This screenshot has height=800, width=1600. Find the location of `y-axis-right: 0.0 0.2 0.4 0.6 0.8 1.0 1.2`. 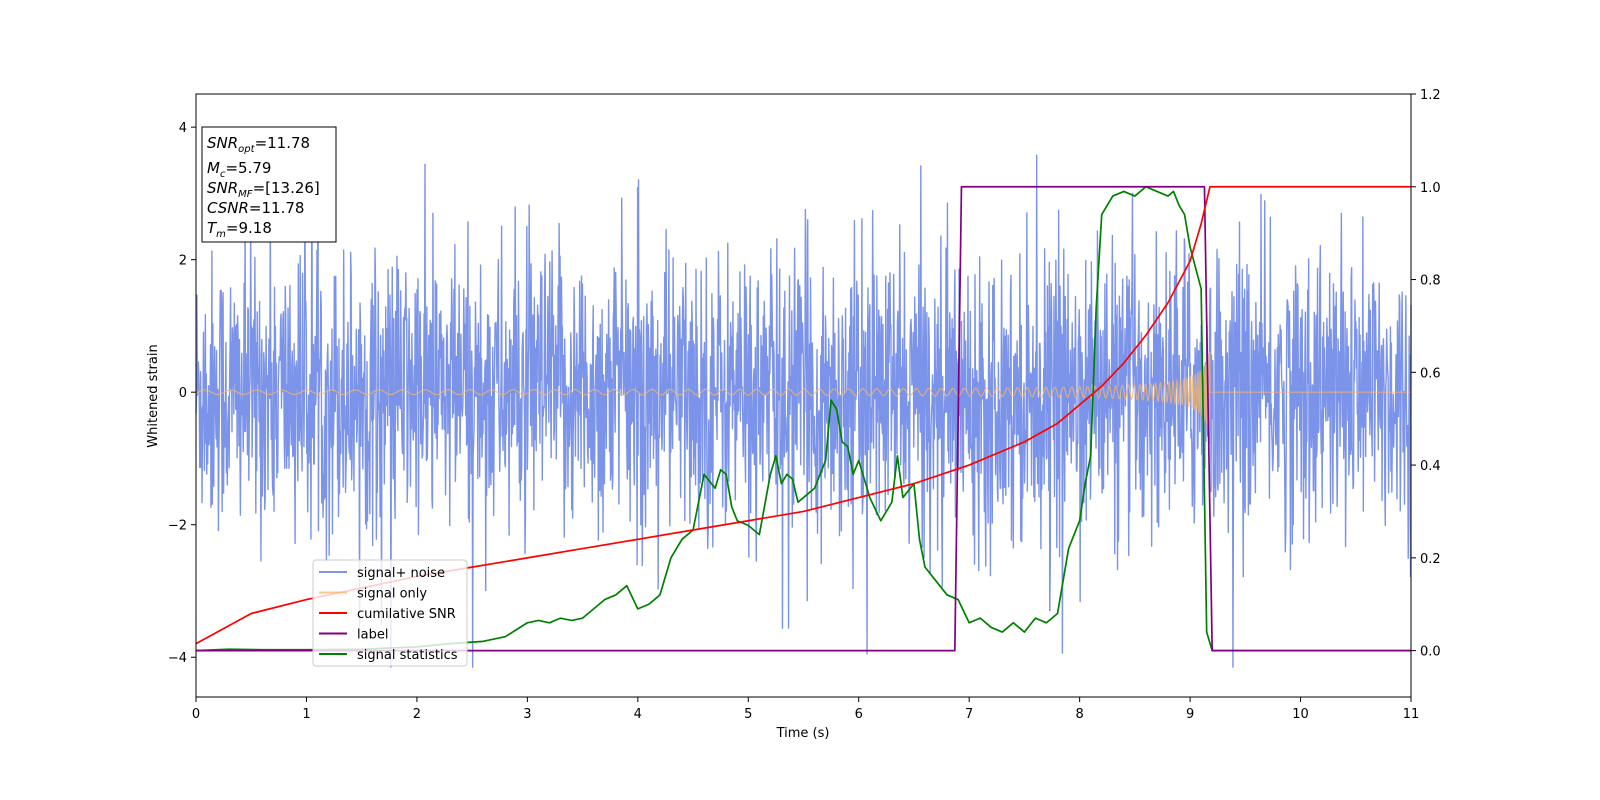

y-axis-right: 0.0 0.2 0.4 0.6 0.8 1.0 1.2 is located at coordinates (1426, 374).